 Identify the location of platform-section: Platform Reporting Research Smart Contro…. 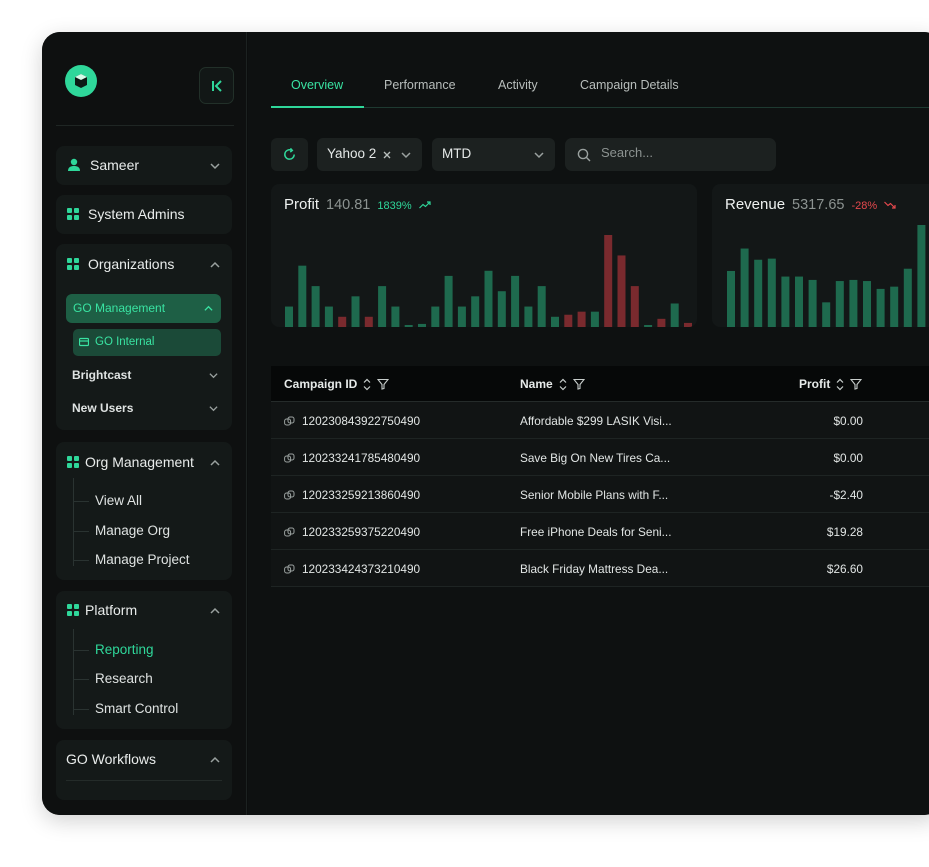
(144, 660).